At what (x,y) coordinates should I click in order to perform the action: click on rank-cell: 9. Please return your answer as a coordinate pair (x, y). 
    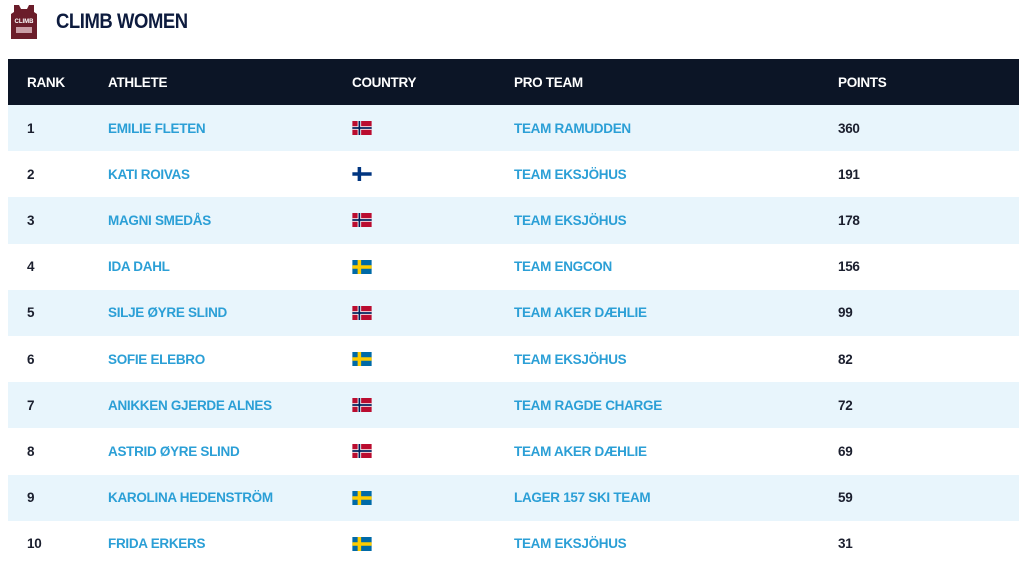
    Looking at the image, I should click on (58, 497).